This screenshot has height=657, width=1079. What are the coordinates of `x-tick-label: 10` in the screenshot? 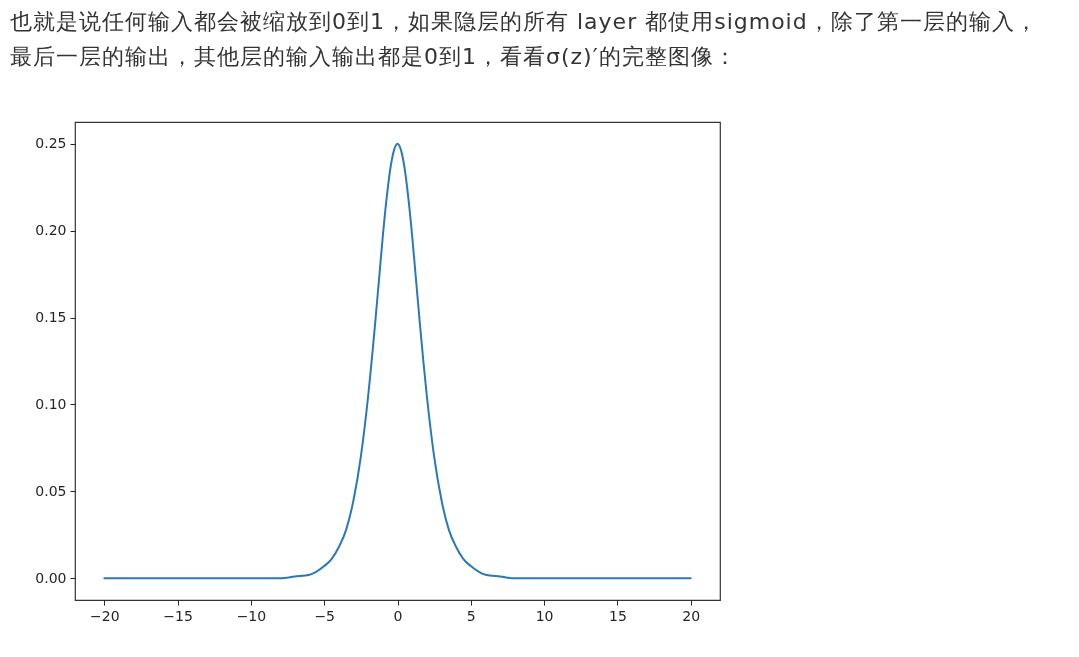 It's located at (544, 615).